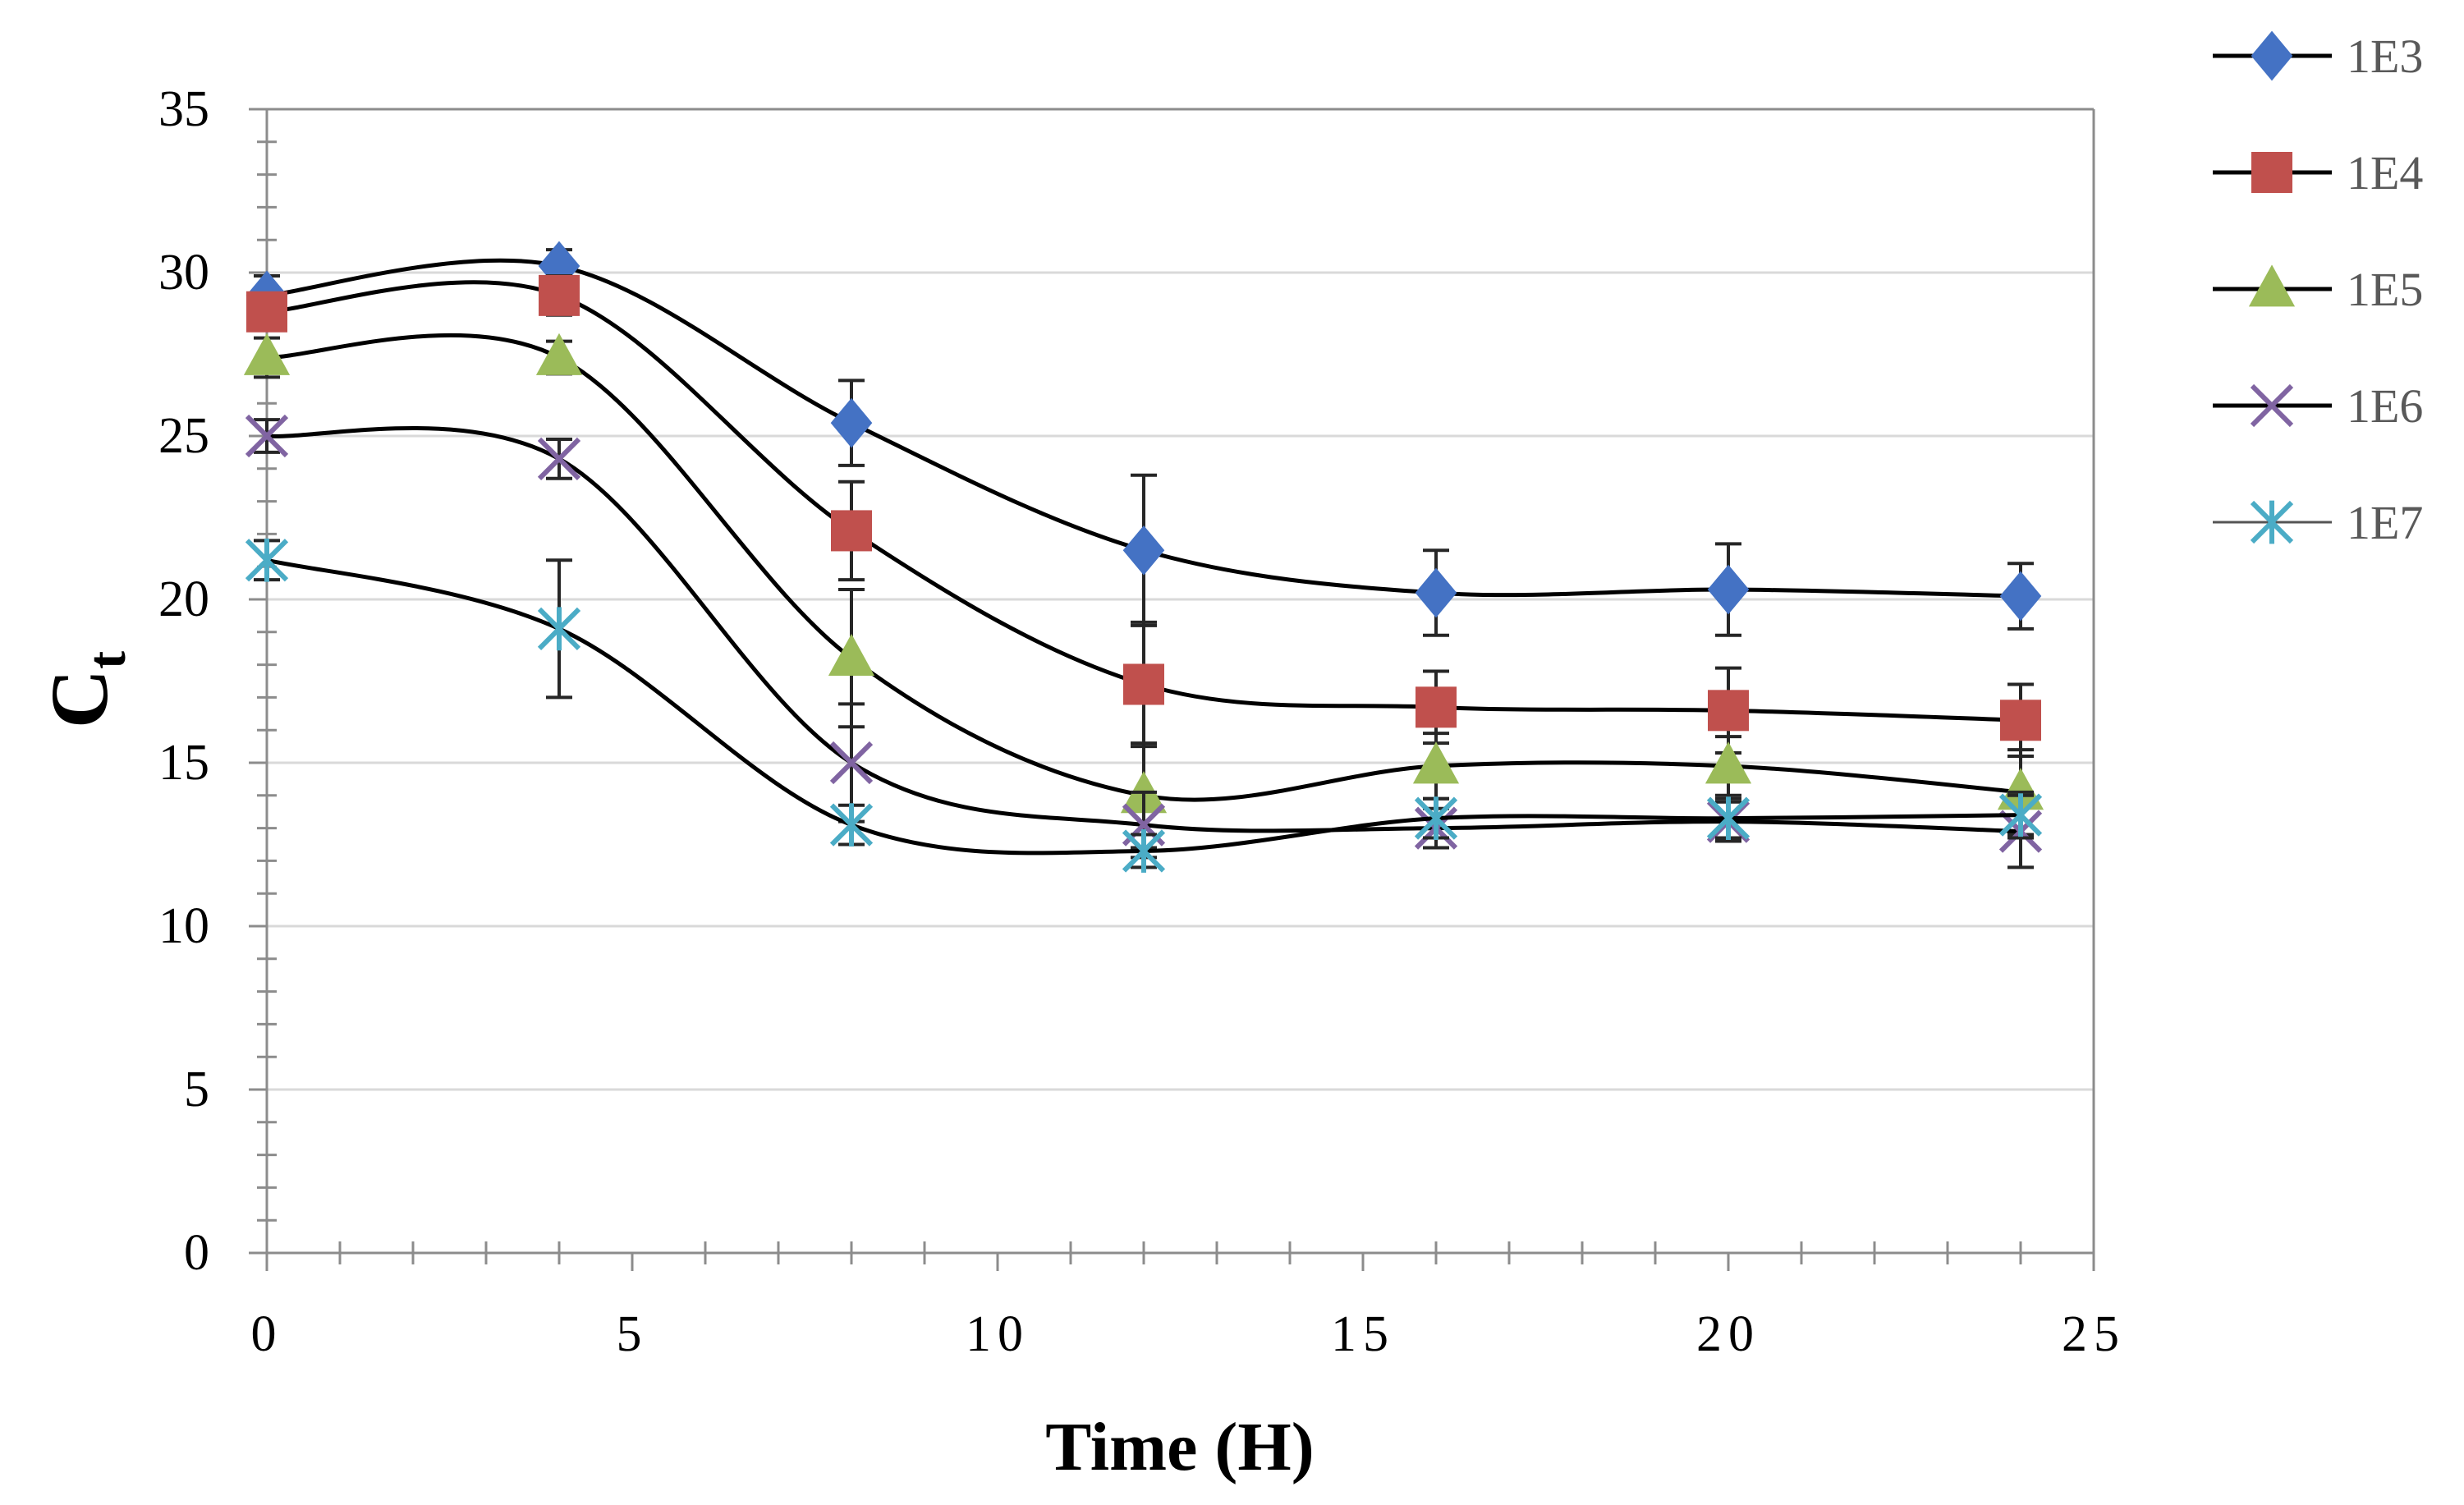 This screenshot has height=1505, width=2464. Describe the element at coordinates (2272, 55) in the screenshot. I see `legend-marker-1E3` at that location.